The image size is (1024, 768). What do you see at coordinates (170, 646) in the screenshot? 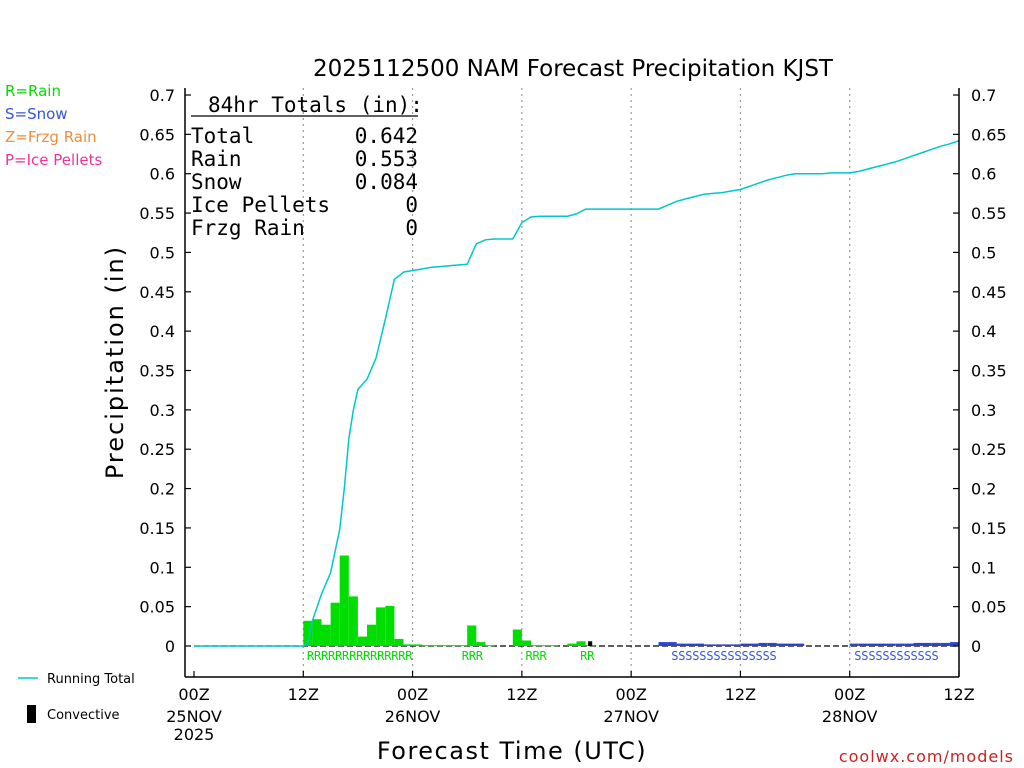
I see `y-tick-label-left: 0` at bounding box center [170, 646].